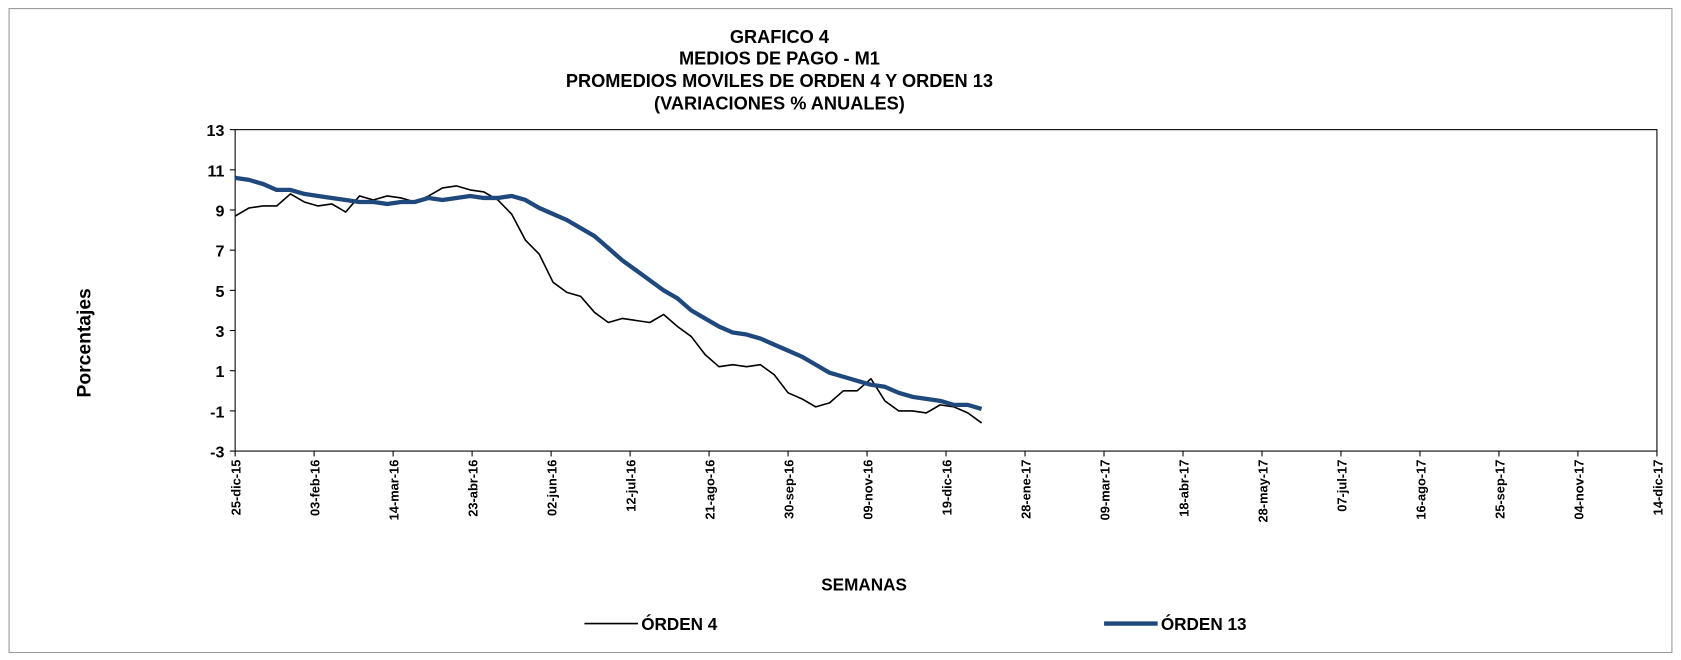 This screenshot has width=1681, height=660. Describe the element at coordinates (1262, 491) in the screenshot. I see `x-tick-label: 28-may-17` at that location.